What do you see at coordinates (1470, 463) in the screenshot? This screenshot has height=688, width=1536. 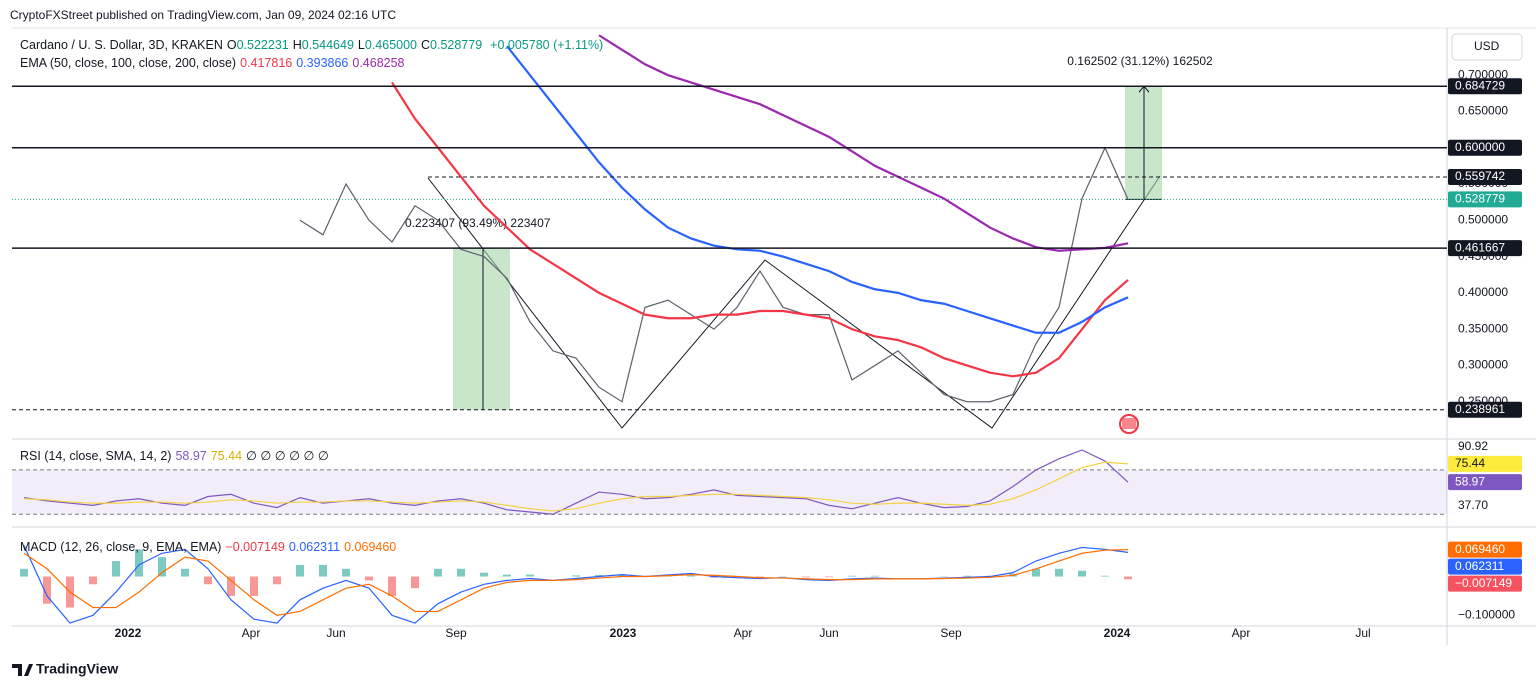 I see `price-badge-label: 75.44` at bounding box center [1470, 463].